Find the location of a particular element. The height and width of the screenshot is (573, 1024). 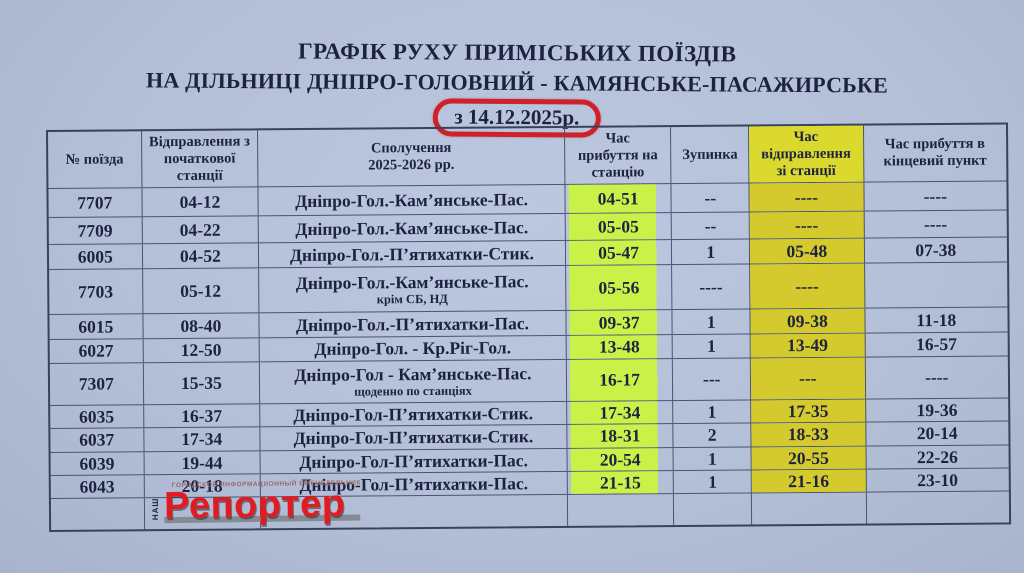

cell-route: Дніпро-Гол. - Кр.Ріг-Гол. is located at coordinates (413, 348).